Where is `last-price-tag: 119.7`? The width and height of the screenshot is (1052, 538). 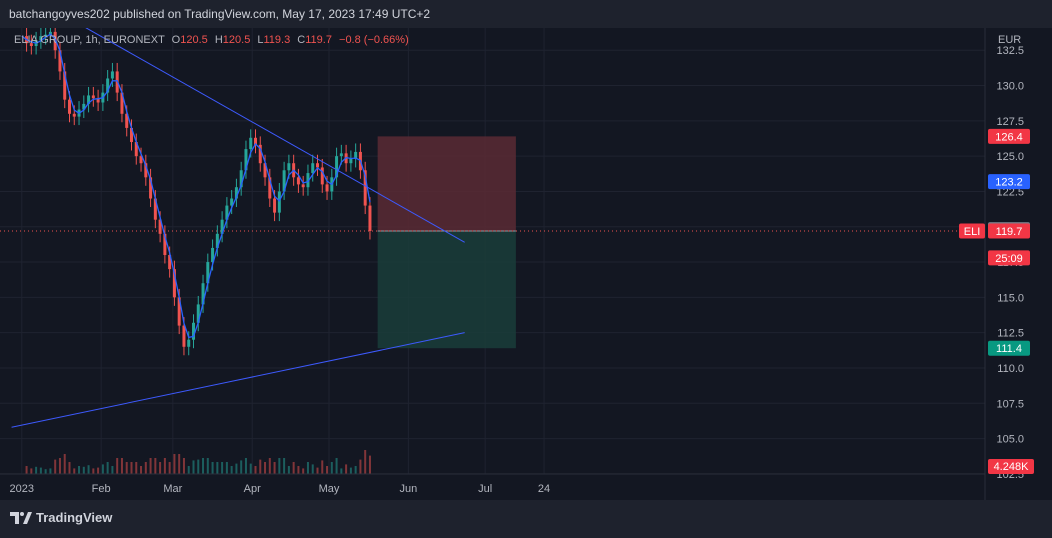
last-price-tag: 119.7 is located at coordinates (1009, 232).